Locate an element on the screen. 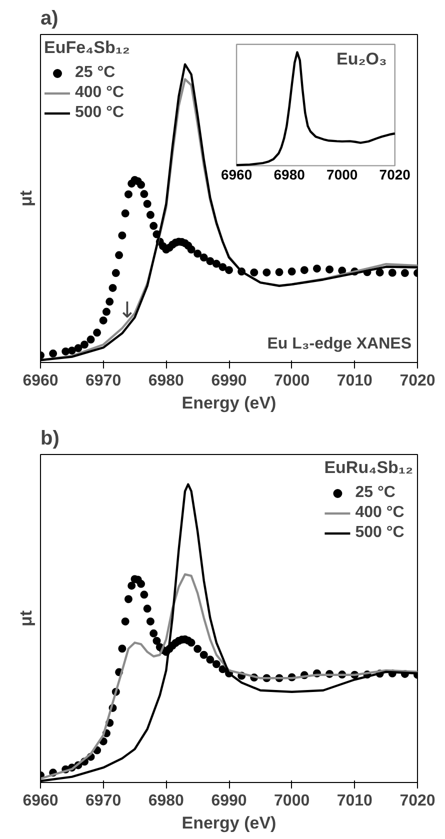  annotation: ↓ is located at coordinates (127, 311).